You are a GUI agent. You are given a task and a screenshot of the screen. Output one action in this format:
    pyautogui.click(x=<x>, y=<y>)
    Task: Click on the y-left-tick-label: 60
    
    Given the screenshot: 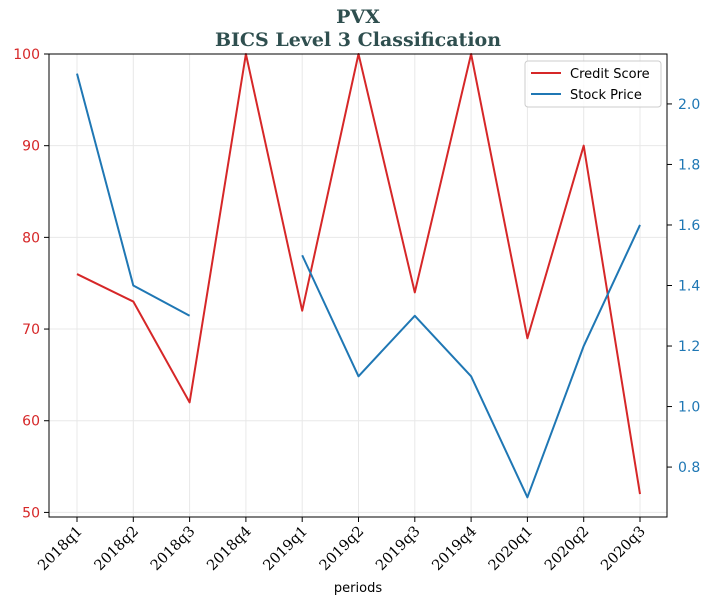 What is the action you would take?
    pyautogui.click(x=31, y=422)
    